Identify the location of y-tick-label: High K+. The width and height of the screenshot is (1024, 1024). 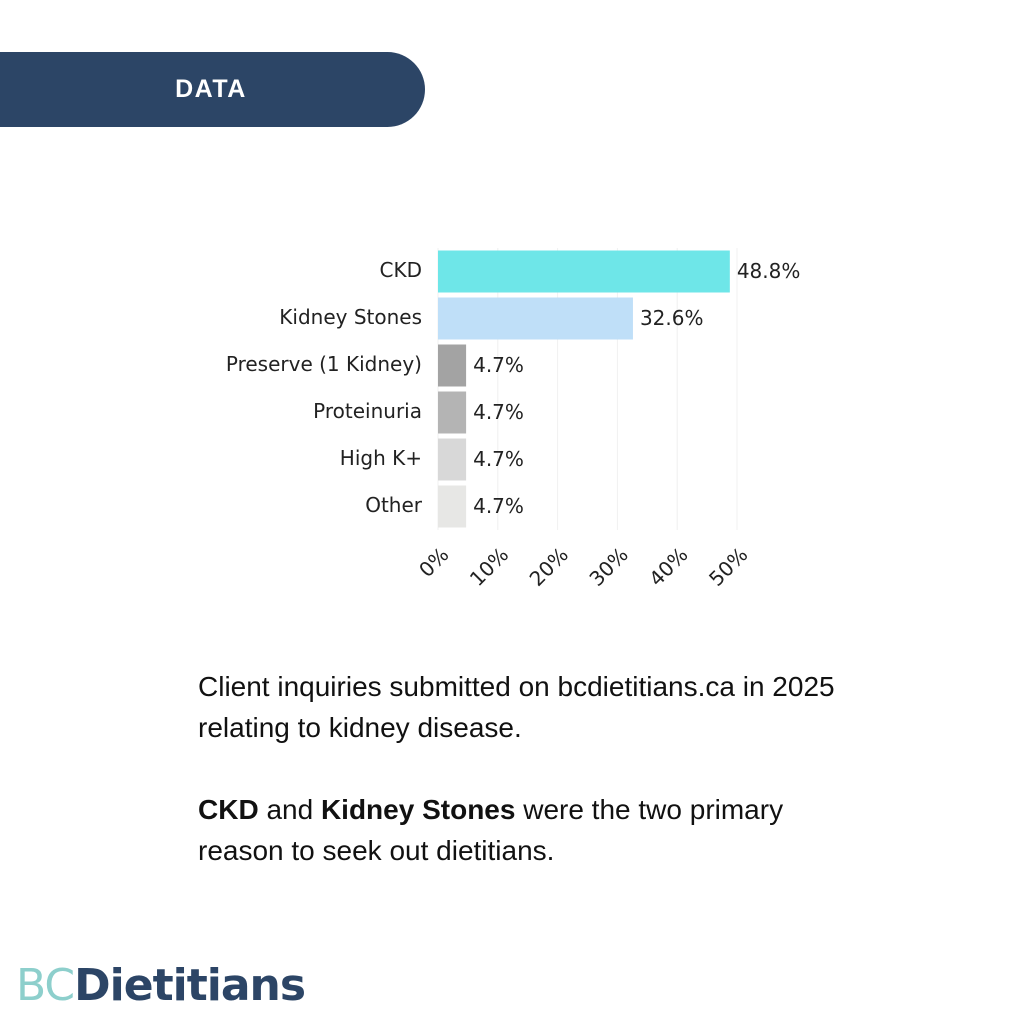
(381, 458).